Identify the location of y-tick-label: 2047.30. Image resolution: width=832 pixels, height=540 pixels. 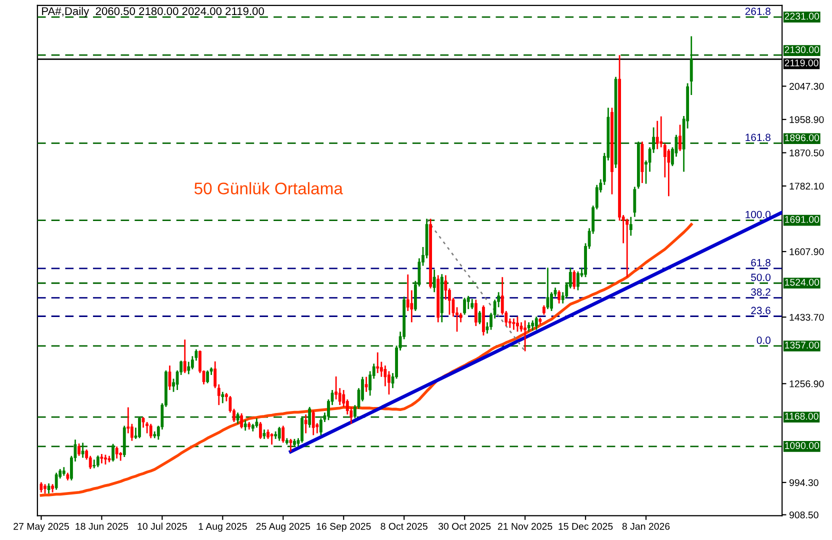
(807, 86).